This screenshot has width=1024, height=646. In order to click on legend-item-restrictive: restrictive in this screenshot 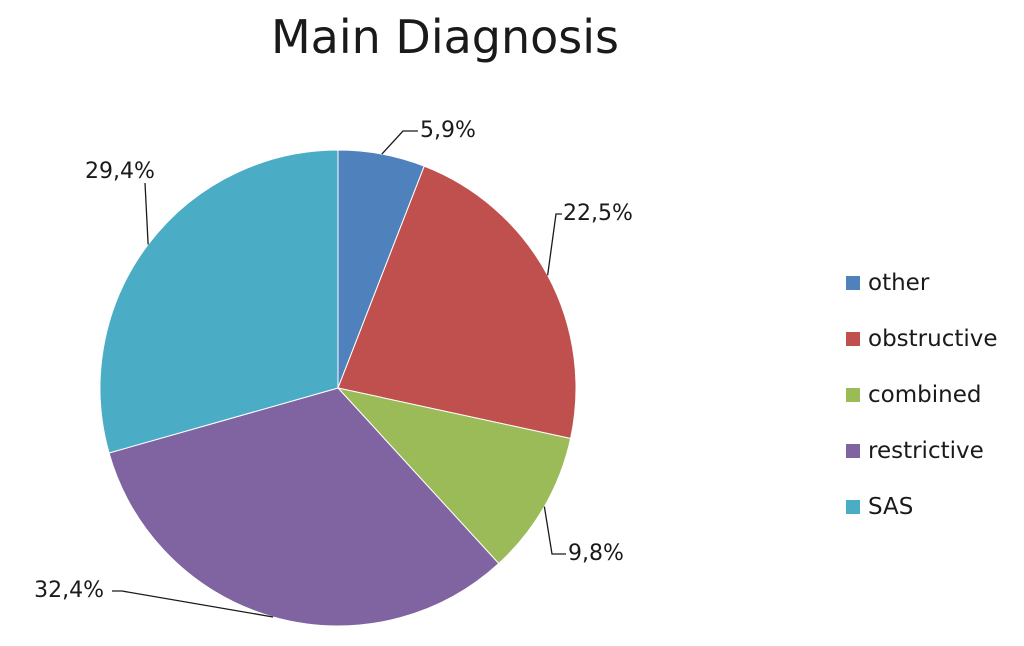, I will do `click(922, 451)`.